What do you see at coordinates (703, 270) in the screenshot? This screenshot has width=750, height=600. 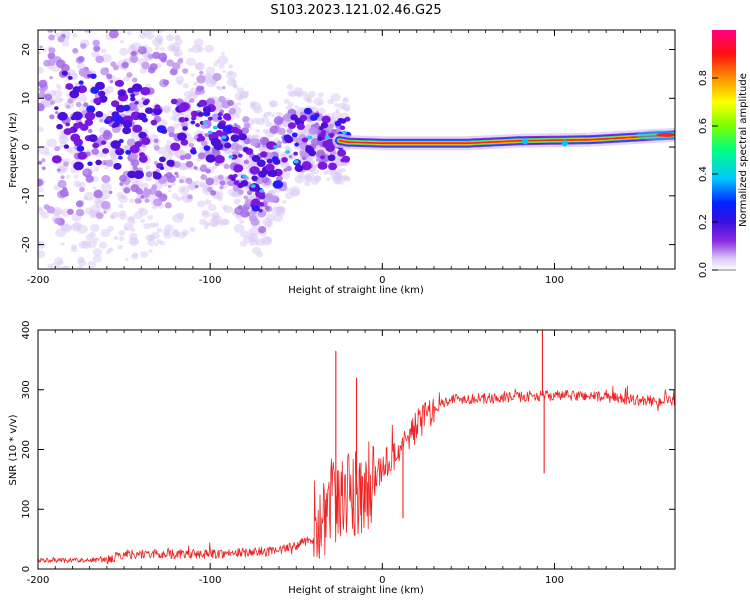 I see `colorbar-tick-label: 0.0` at bounding box center [703, 270].